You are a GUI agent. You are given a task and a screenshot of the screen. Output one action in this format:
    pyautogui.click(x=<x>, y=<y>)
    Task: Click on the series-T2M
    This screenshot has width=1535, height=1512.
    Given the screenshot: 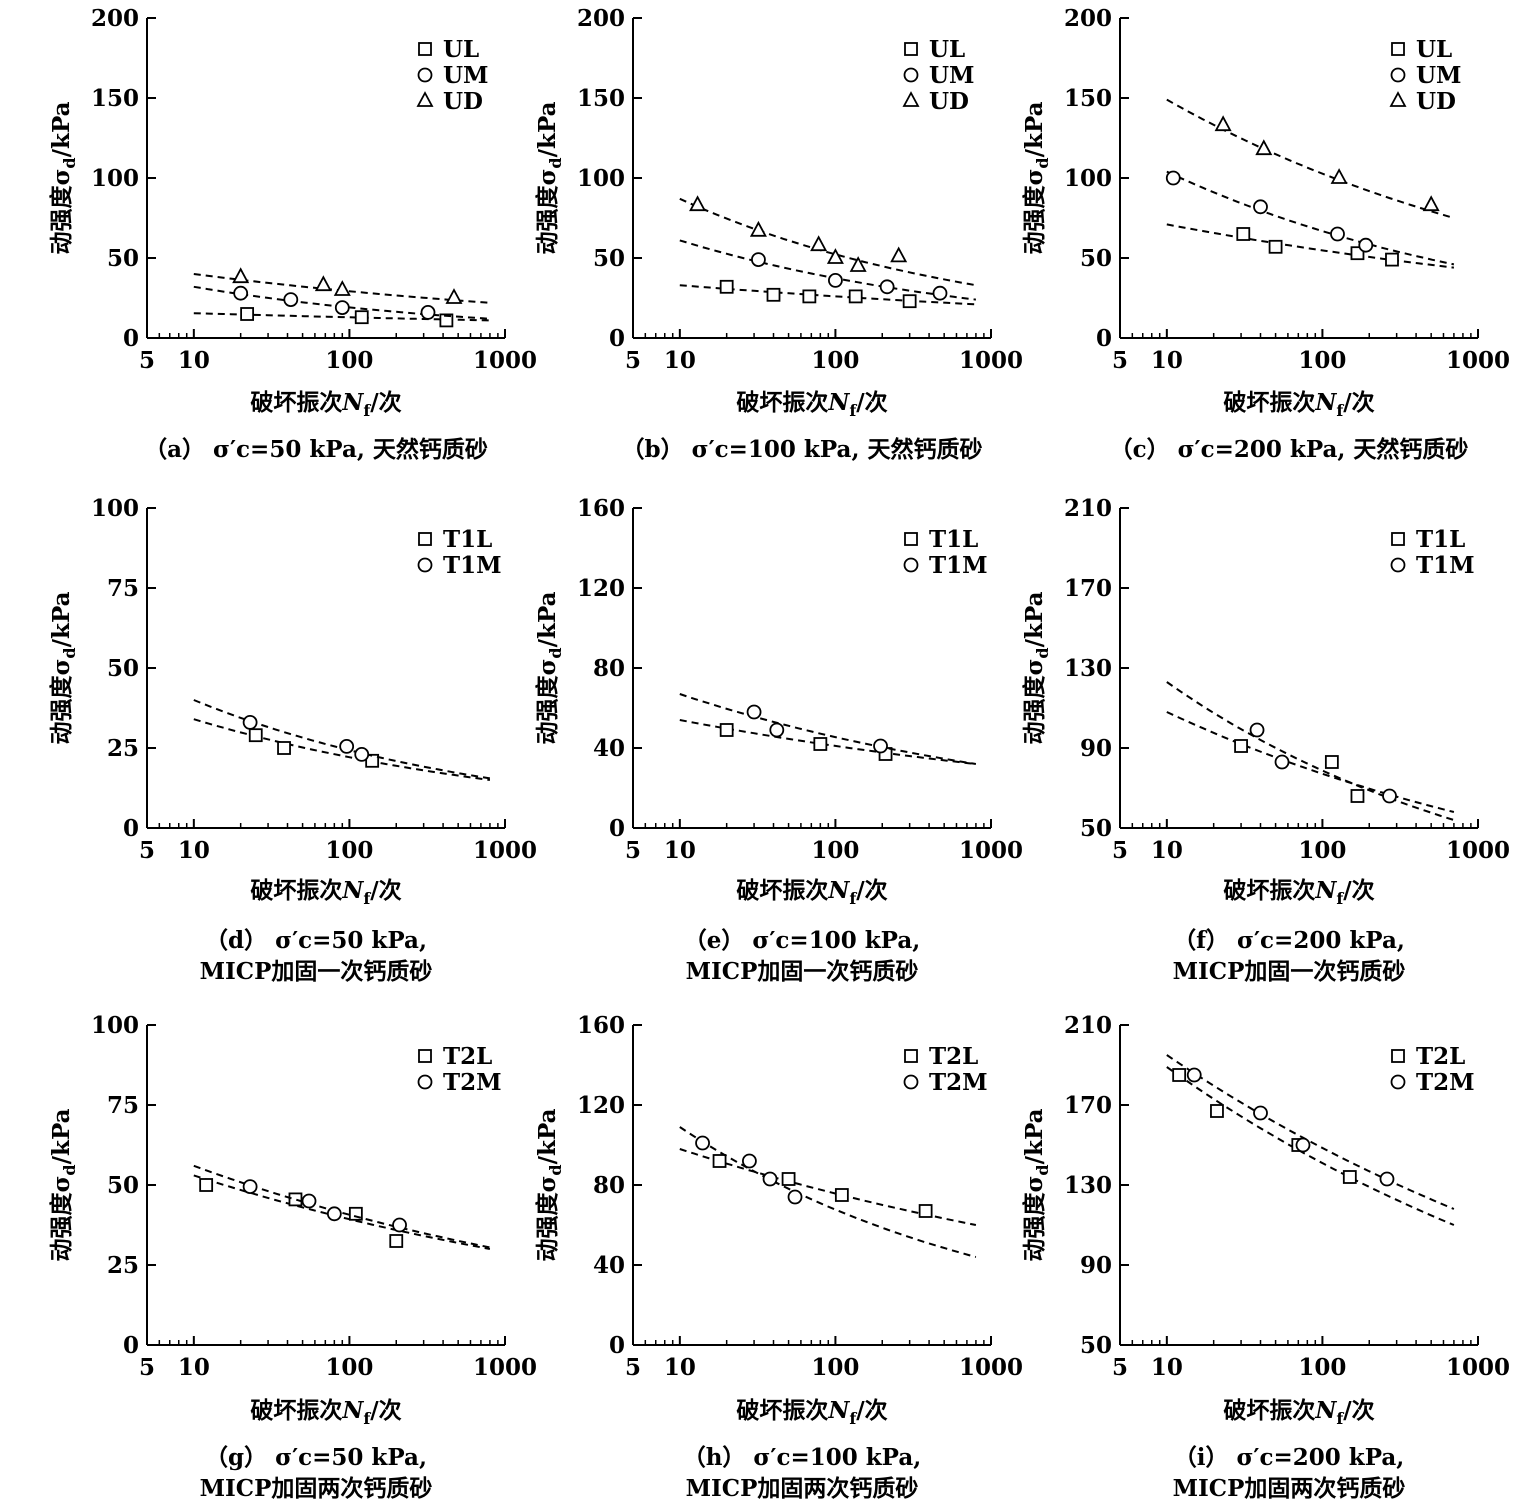 What is the action you would take?
    pyautogui.click(x=342, y=1161)
    